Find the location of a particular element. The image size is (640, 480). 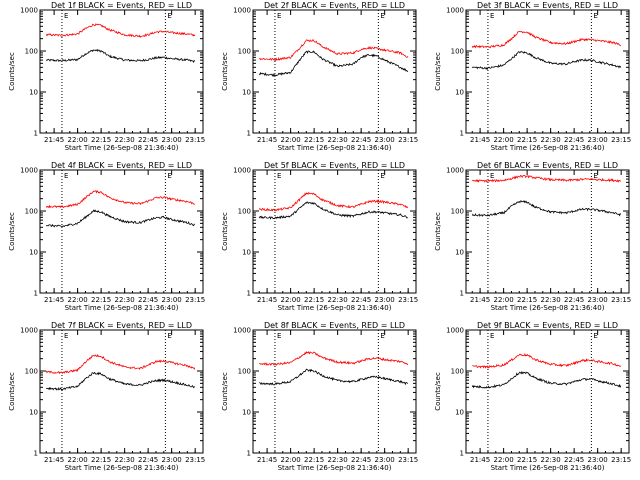

panel-title: Det 2f BLACK = Events, RED = LLD is located at coordinates (334, 5).